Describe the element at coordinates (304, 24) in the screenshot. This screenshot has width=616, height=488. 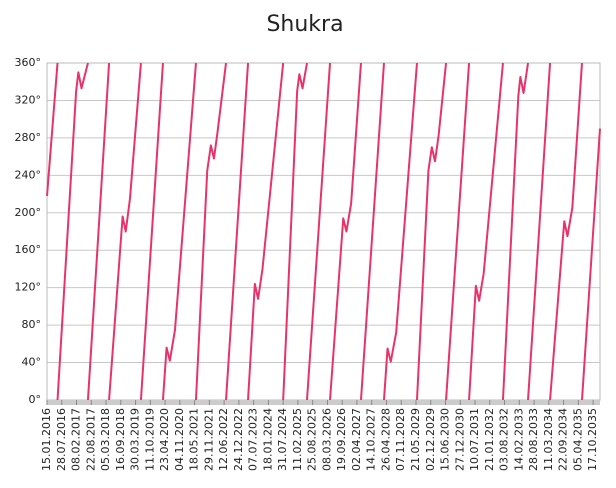
I see `chart-title: Shukra` at that location.